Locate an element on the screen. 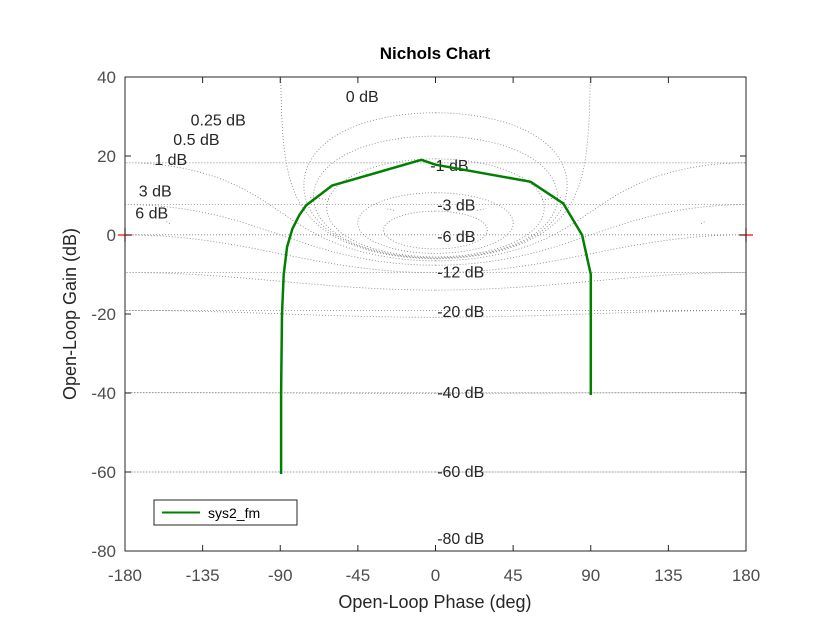  grid-label: 0 dB is located at coordinates (362, 97).